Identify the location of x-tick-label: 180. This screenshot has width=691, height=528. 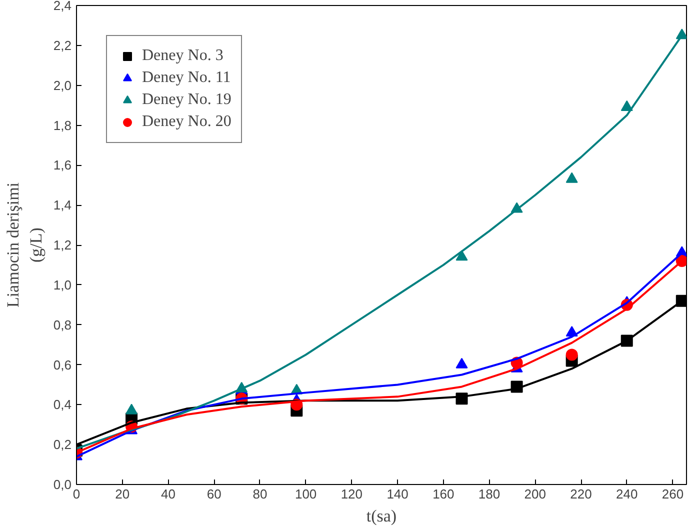
(489, 494).